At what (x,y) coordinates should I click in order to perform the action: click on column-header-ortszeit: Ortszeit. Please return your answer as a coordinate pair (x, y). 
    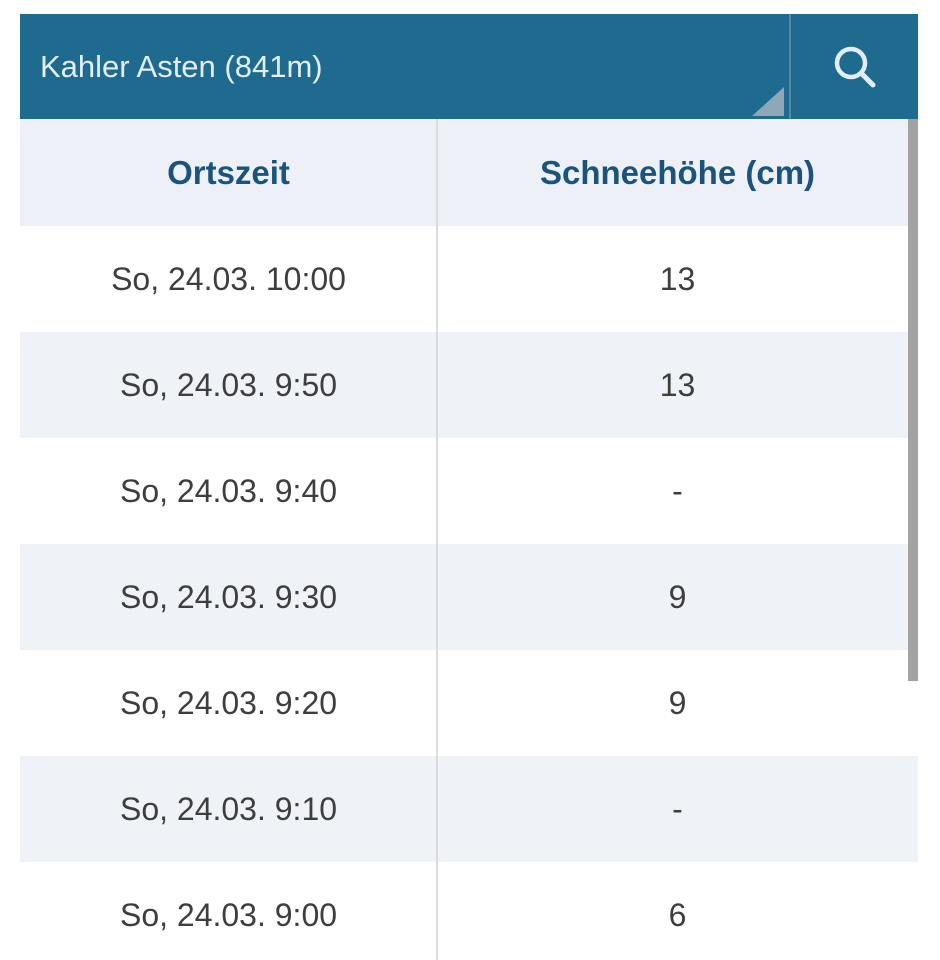
    Looking at the image, I should click on (228, 172).